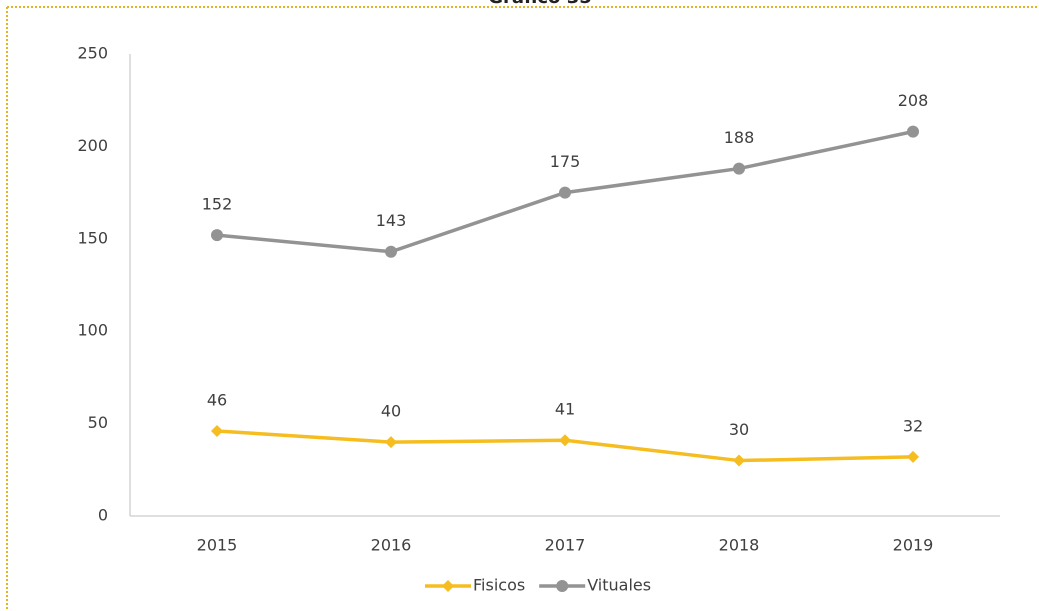  What do you see at coordinates (739, 545) in the screenshot?
I see `x-tick-label: 2018` at bounding box center [739, 545].